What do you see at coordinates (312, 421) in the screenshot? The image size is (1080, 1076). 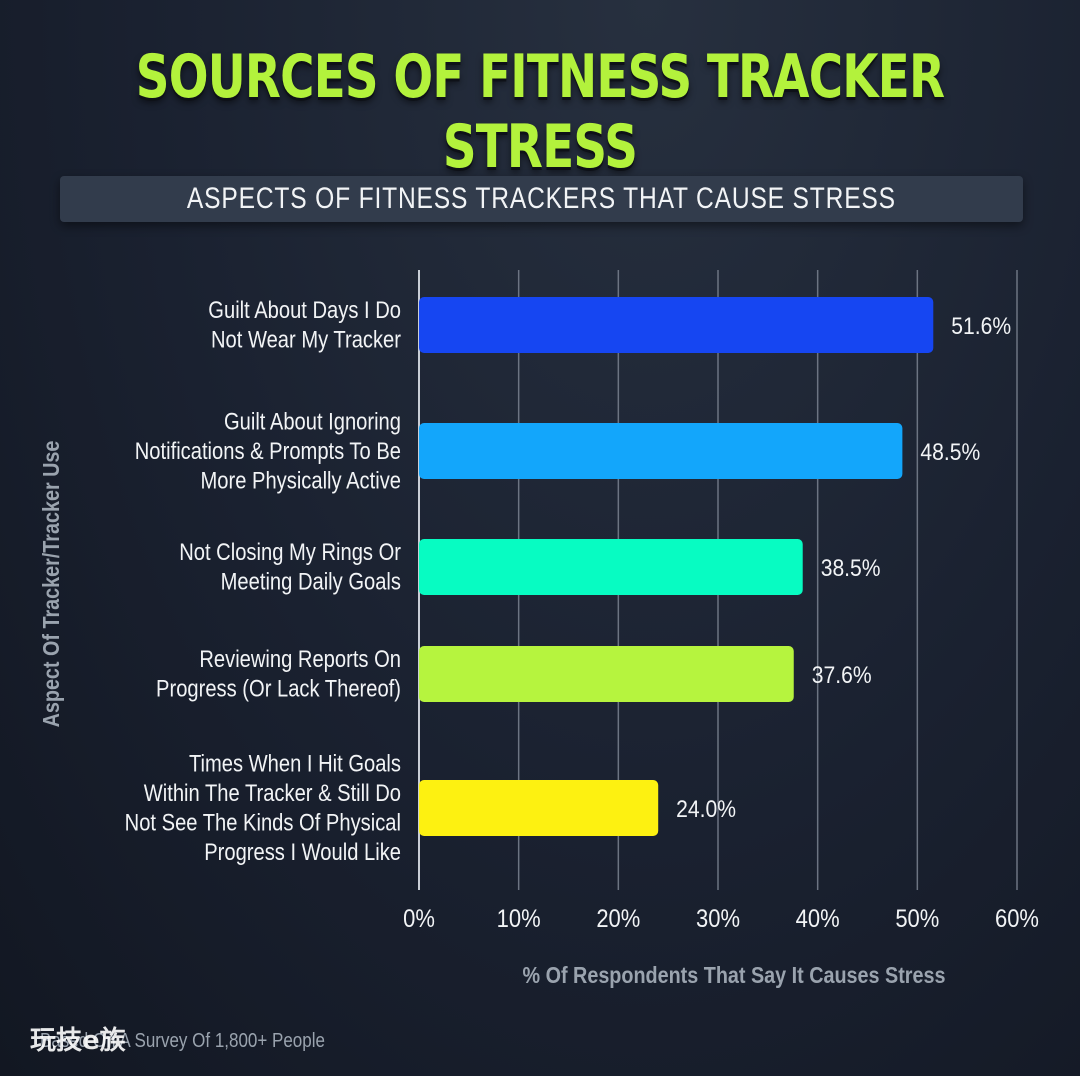 I see `category-label: Guilt About Ignoring` at bounding box center [312, 421].